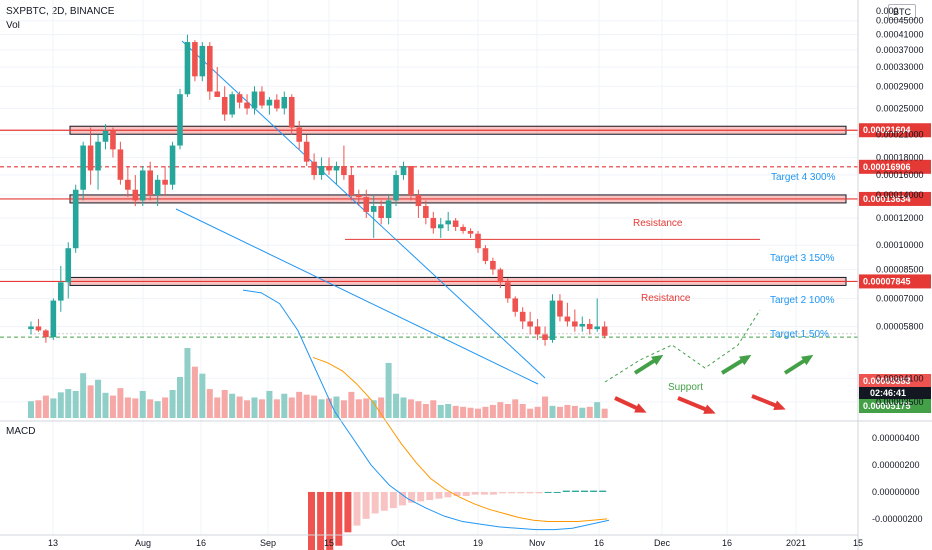 The height and width of the screenshot is (550, 932). What do you see at coordinates (900, 35) in the screenshot?
I see `y-tick-label: 0.00041000` at bounding box center [900, 35].